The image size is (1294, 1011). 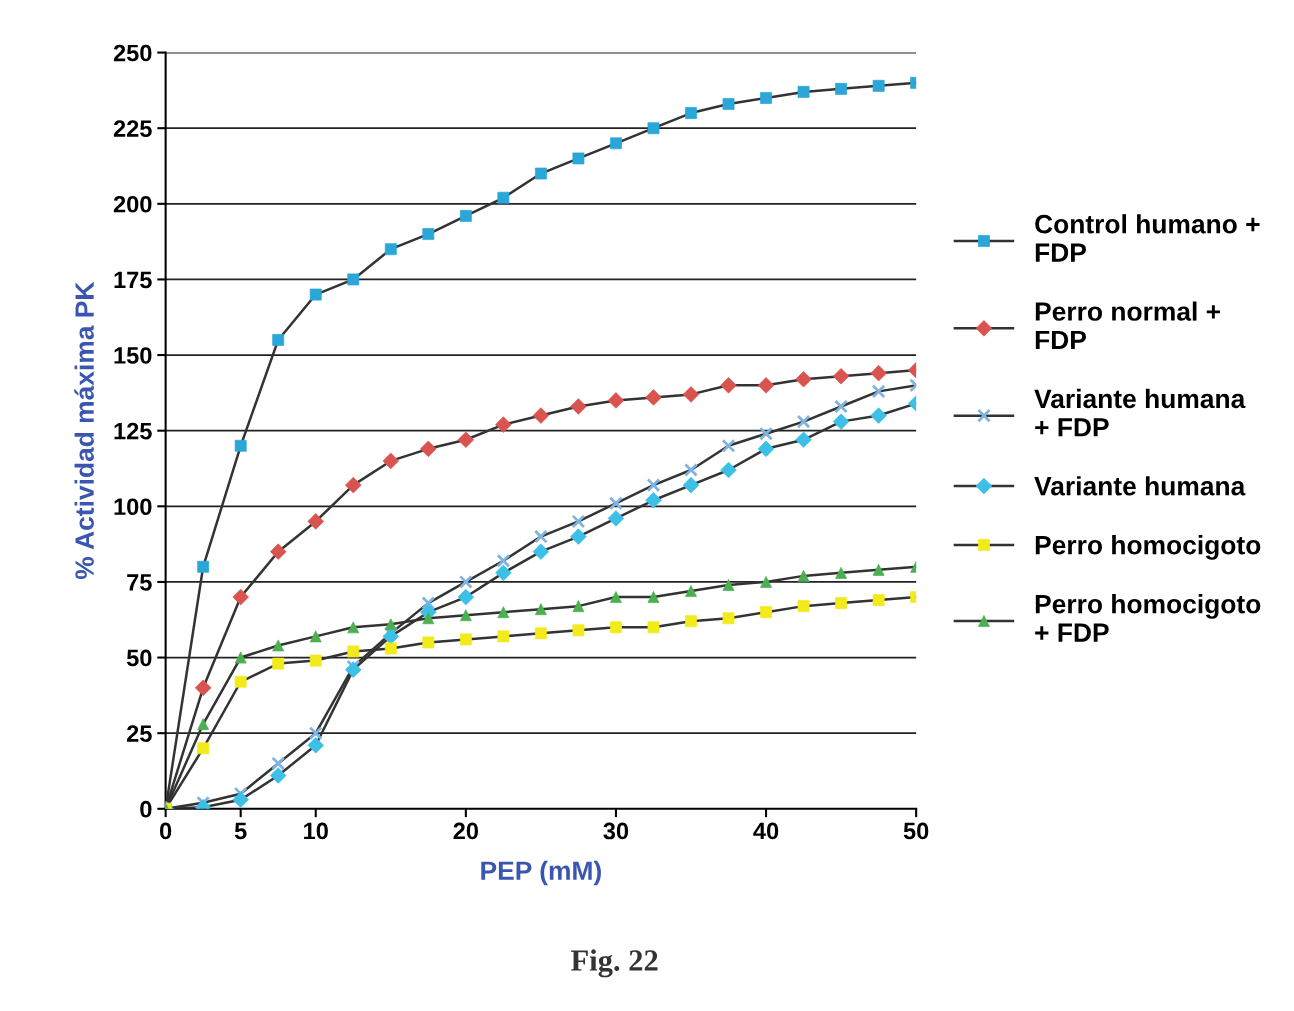 What do you see at coordinates (133, 507) in the screenshot?
I see `y-tick-label: 100` at bounding box center [133, 507].